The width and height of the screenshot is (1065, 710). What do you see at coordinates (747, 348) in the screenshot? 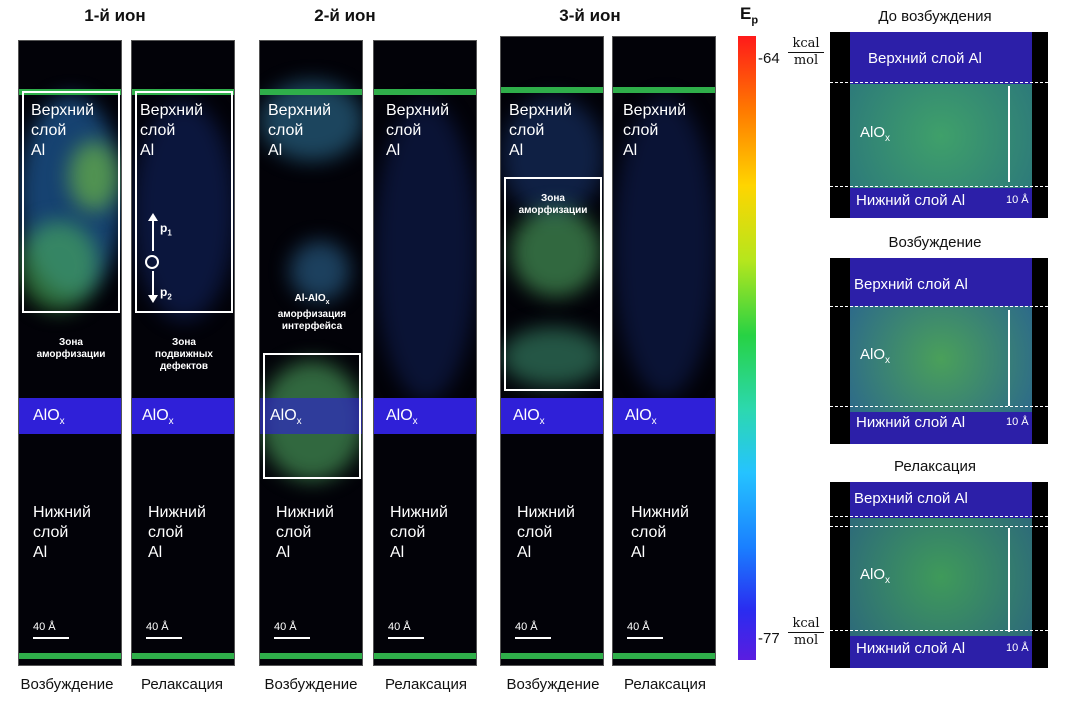
I see `energy-colorbar` at bounding box center [747, 348].